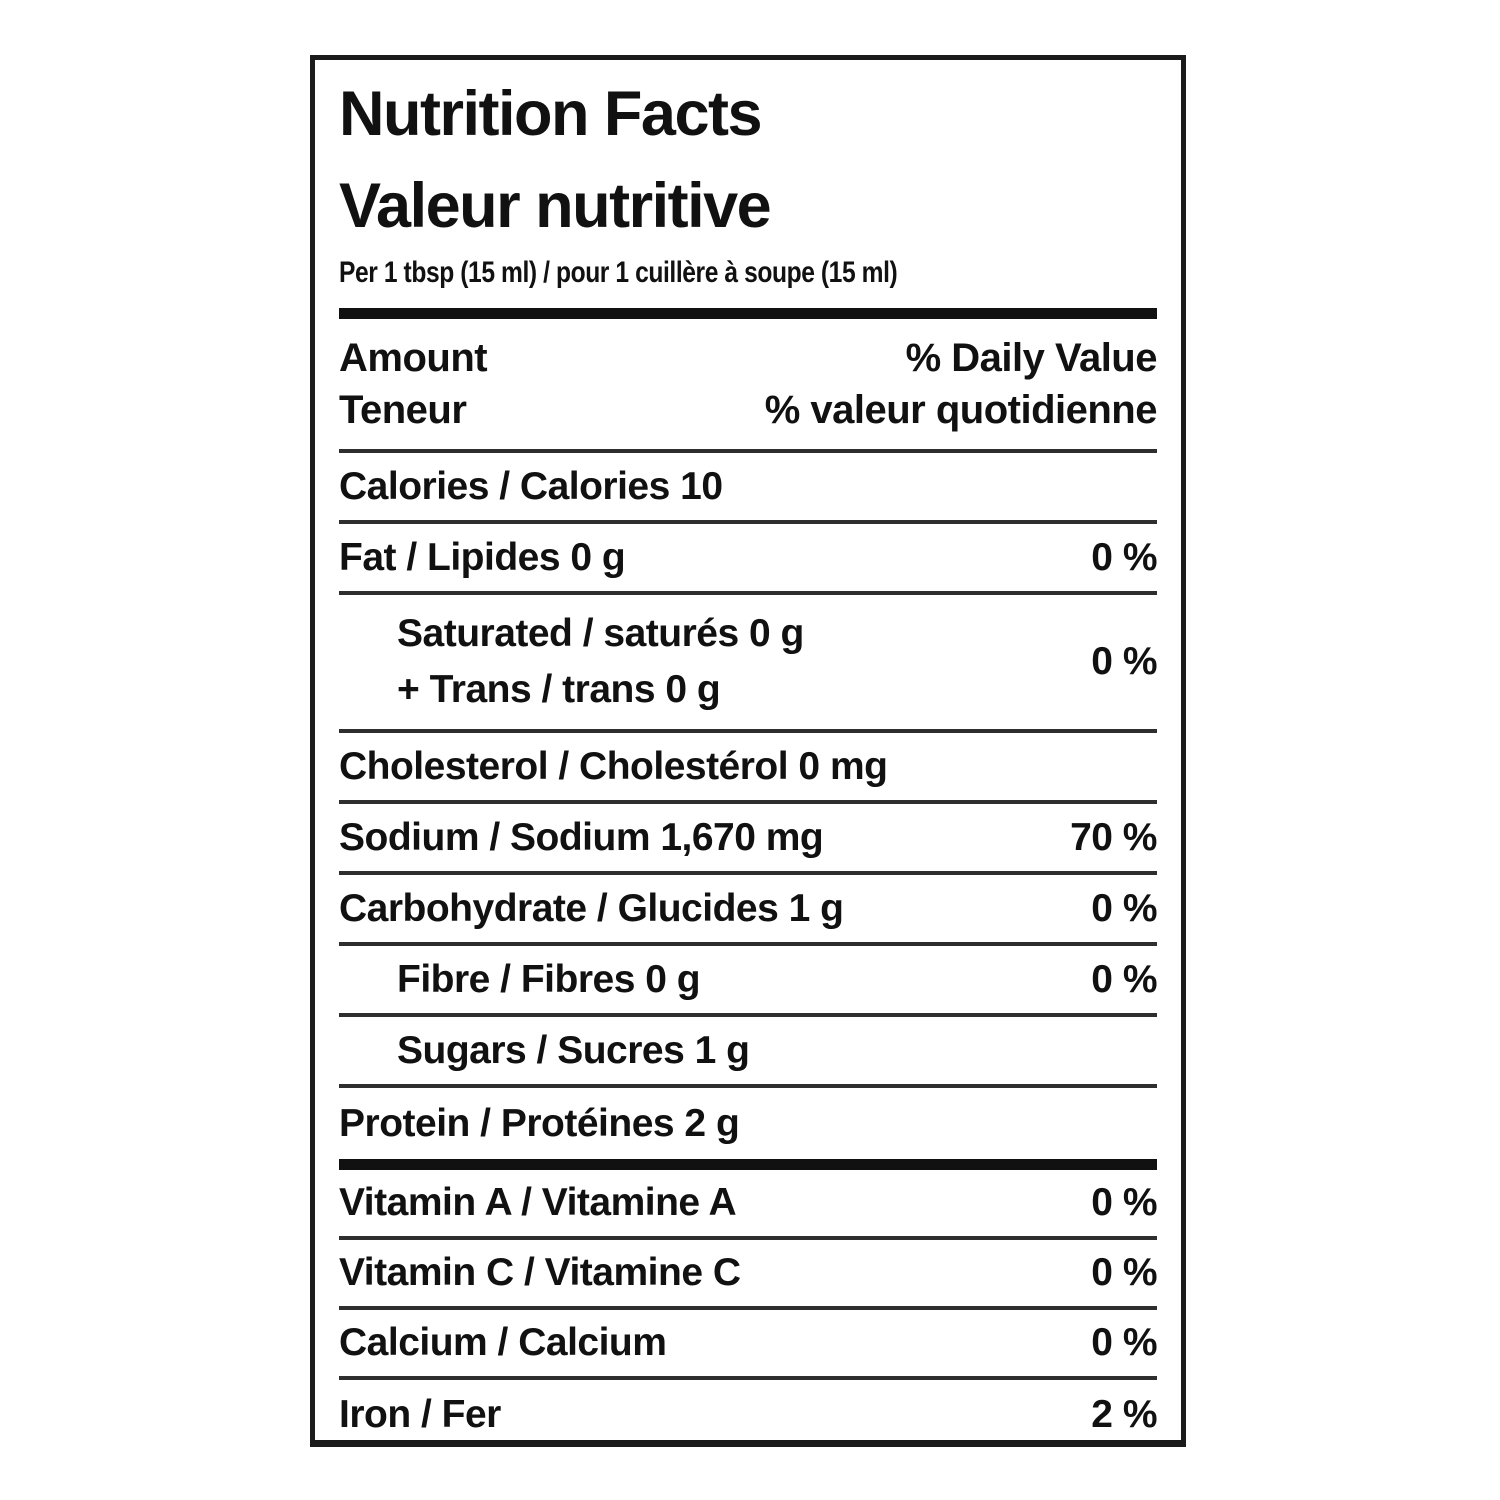 The width and height of the screenshot is (1500, 1500). What do you see at coordinates (748, 1205) in the screenshot?
I see `row-vitamin-a: Vitamin A / Vitamine A 0 %` at bounding box center [748, 1205].